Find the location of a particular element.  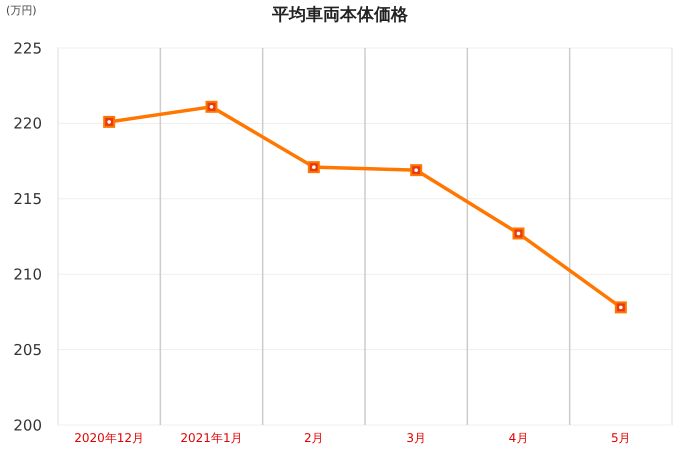

y-tick-label: 200 is located at coordinates (27, 425).